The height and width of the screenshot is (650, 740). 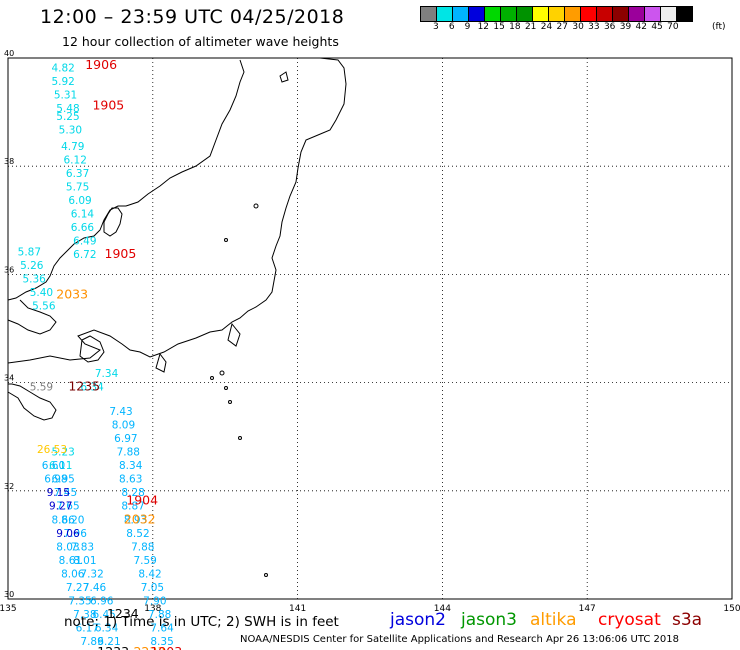 What do you see at coordinates (161, 642) in the screenshot?
I see `wave-height-value: 8.35` at bounding box center [161, 642].